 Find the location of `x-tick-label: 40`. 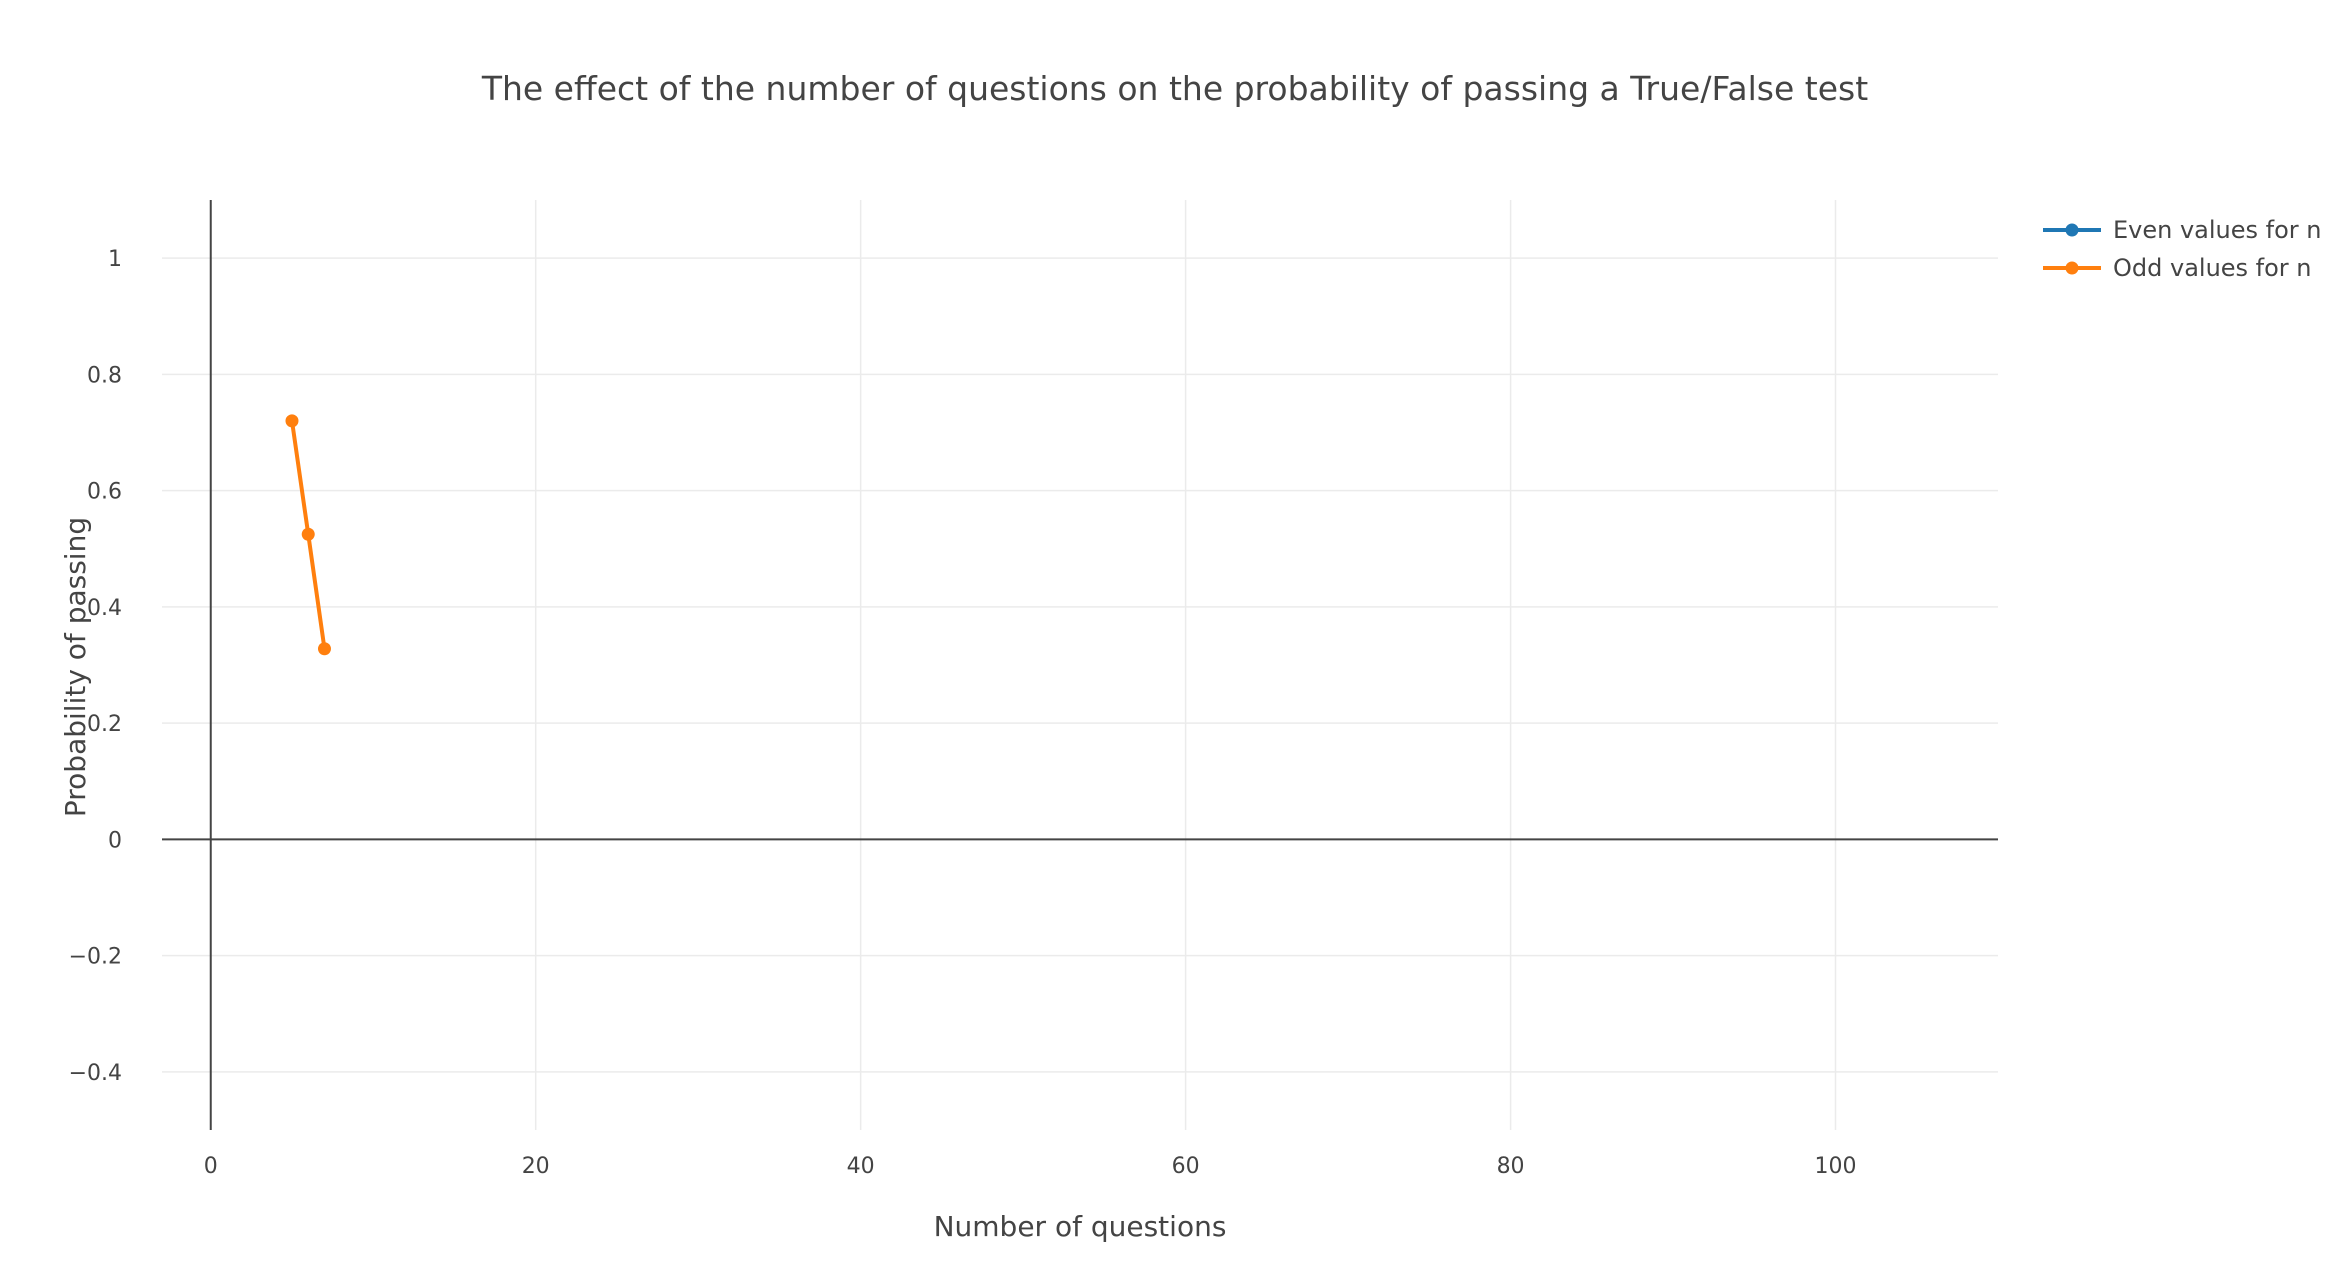

x-tick-label: 40 is located at coordinates (861, 1166).